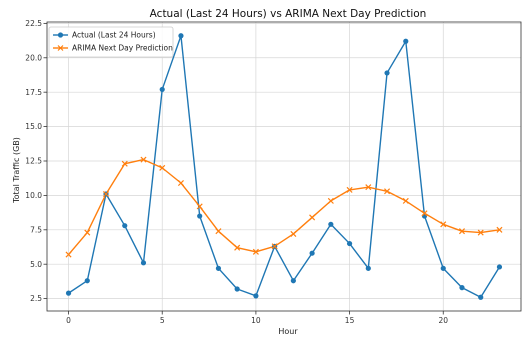 The height and width of the screenshot is (337, 527). What do you see at coordinates (114, 35) in the screenshot?
I see `legend-label-actual: Actual (Last 24 Hours)` at bounding box center [114, 35].